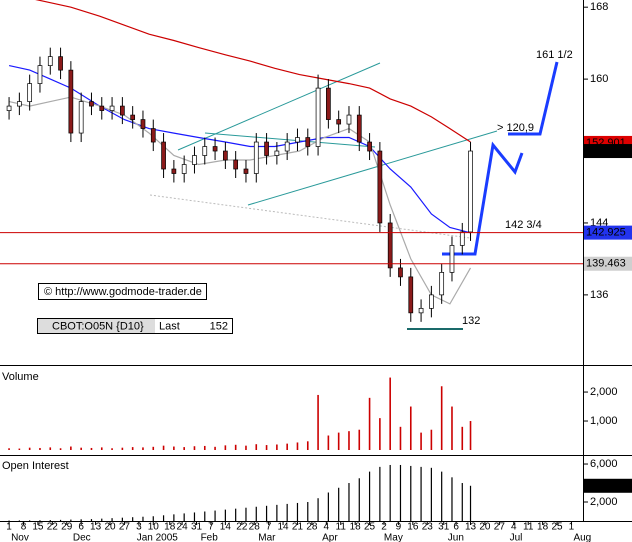 This screenshot has height=542, width=632. Describe the element at coordinates (515, 128) in the screenshot. I see `annotation: > 120,9` at that location.